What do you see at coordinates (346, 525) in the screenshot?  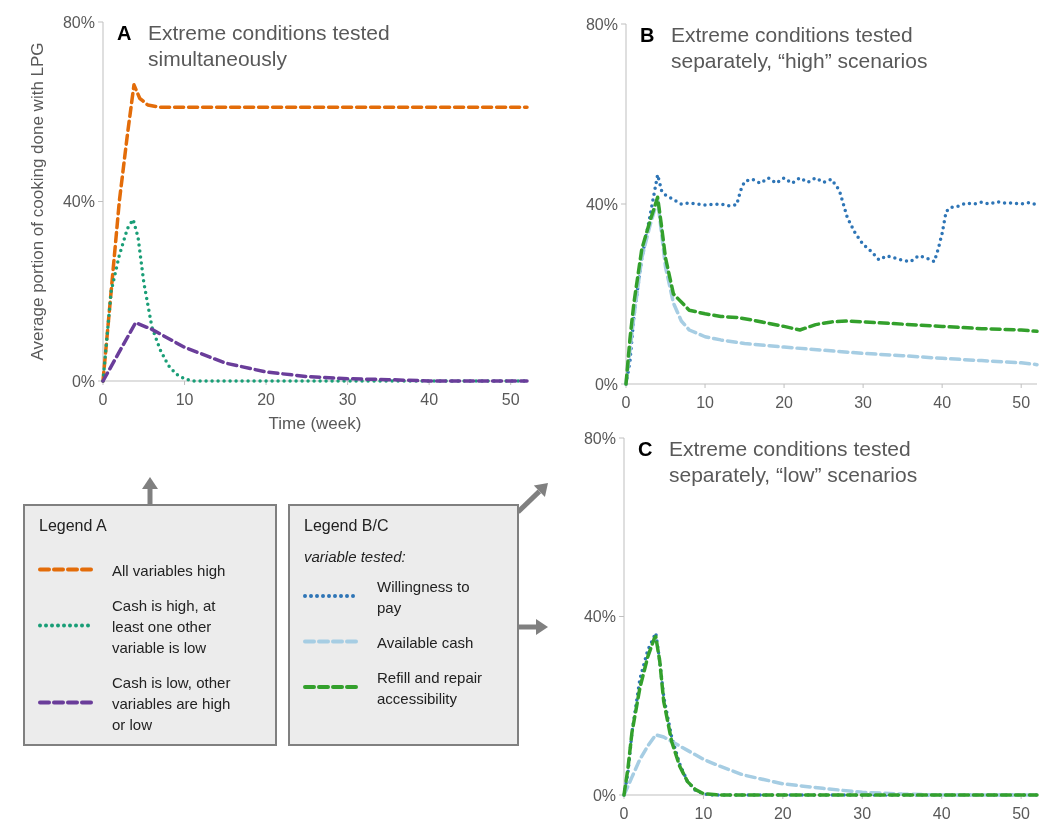 I see `legend-title: Legend B/C` at bounding box center [346, 525].